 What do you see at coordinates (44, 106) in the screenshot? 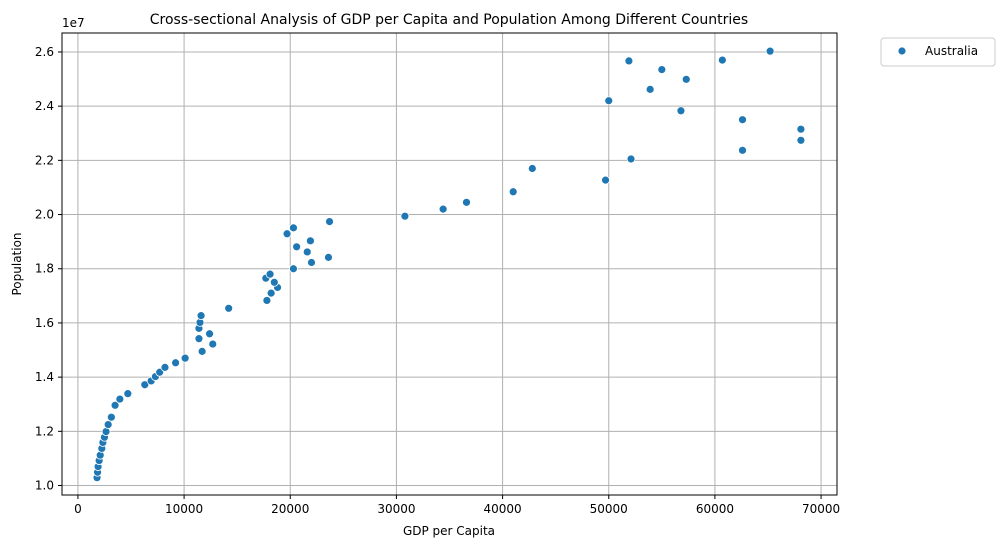
I see `y-tick-label: 2.4` at bounding box center [44, 106].